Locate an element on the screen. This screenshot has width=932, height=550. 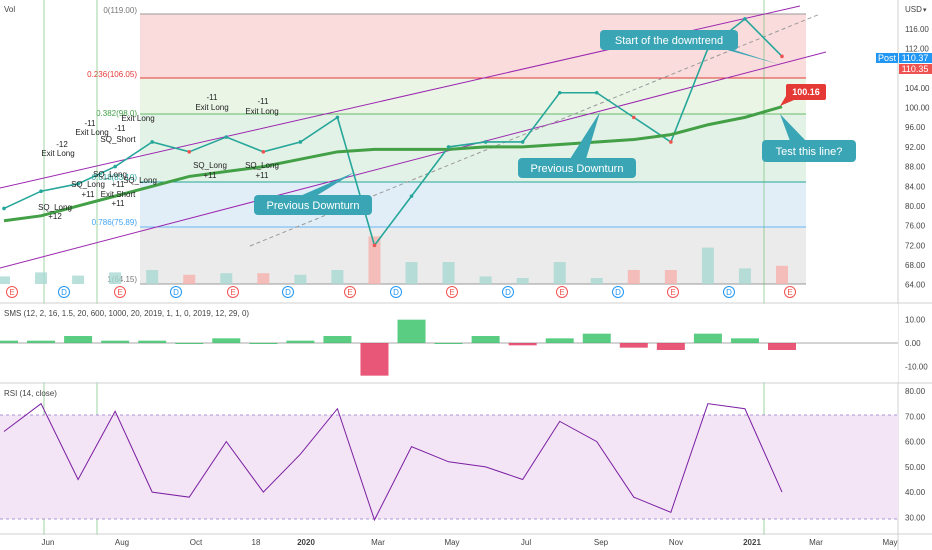
post-value: 110.37 is located at coordinates (915, 58).